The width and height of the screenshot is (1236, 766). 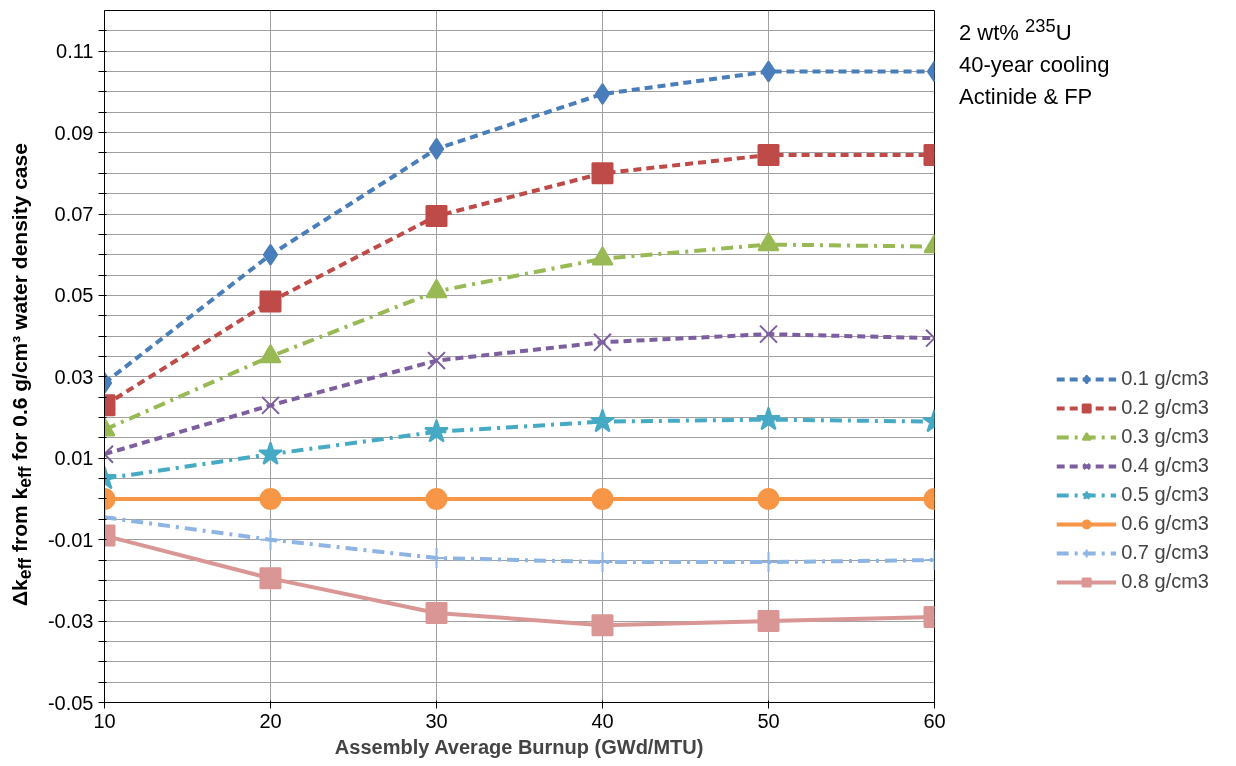 I want to click on text: Actinide & FP, so click(x=1026, y=97).